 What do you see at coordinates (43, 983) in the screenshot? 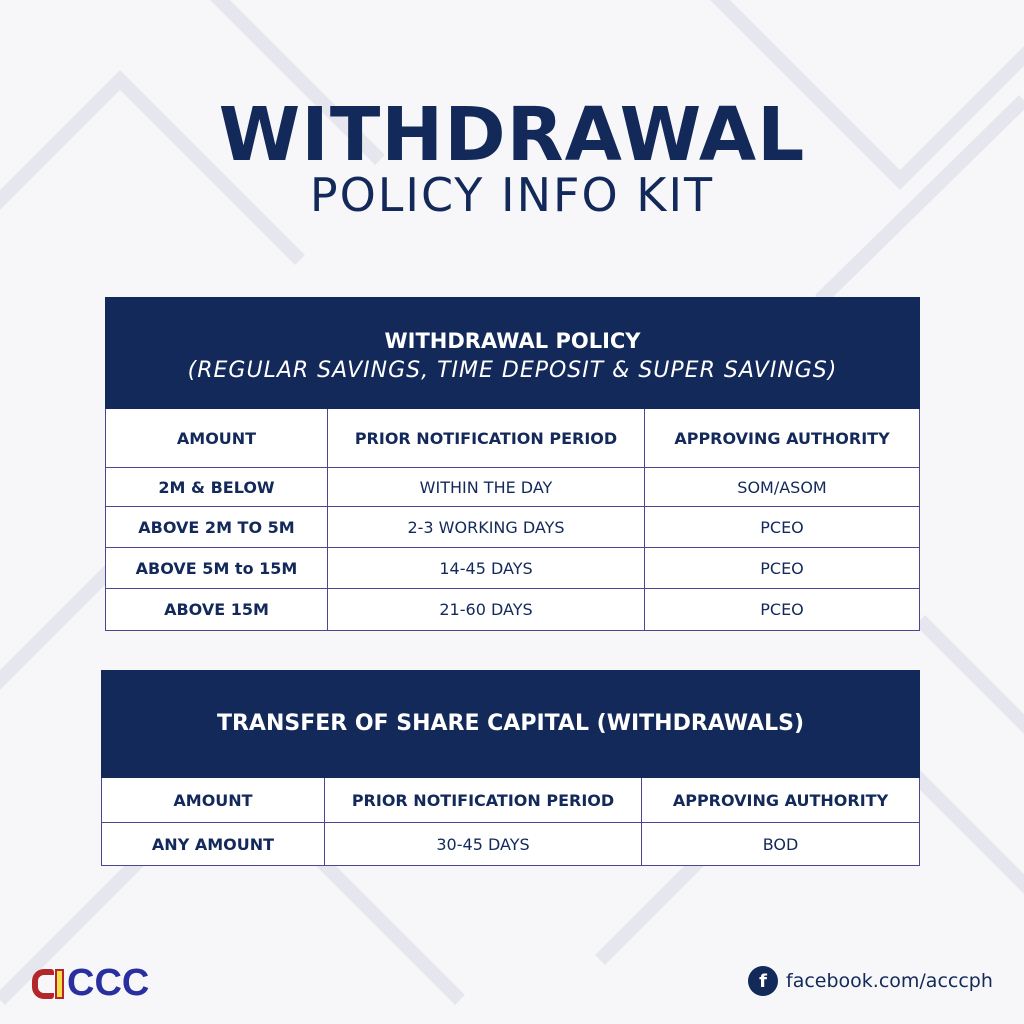
I see `logo-a-mark` at bounding box center [43, 983].